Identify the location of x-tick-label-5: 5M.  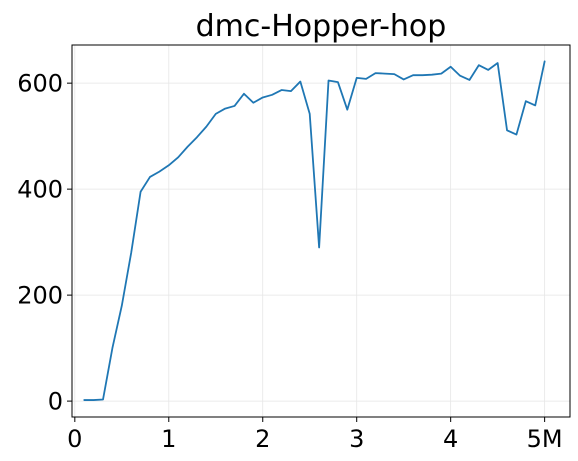
(545, 439).